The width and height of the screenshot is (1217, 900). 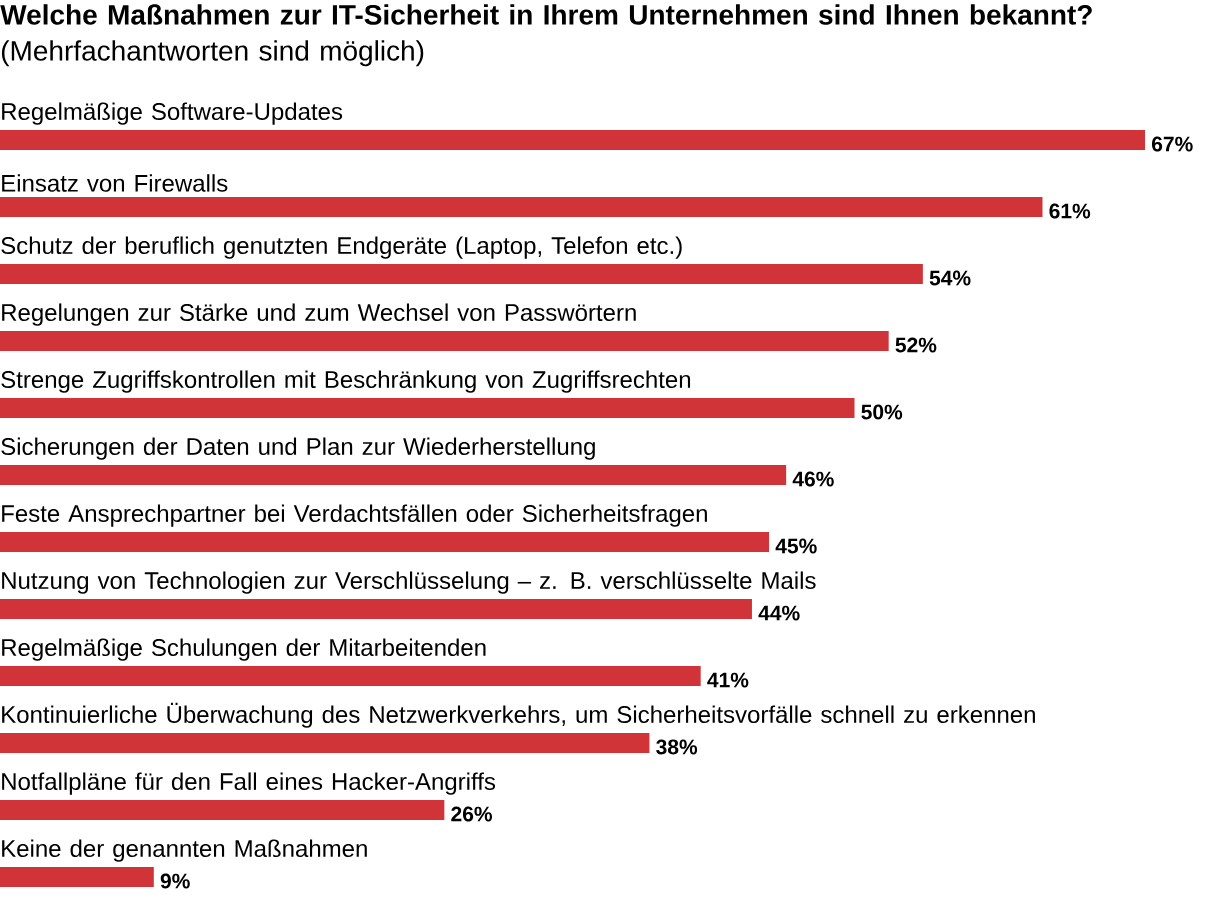 I want to click on data-label: 26%, so click(x=472, y=814).